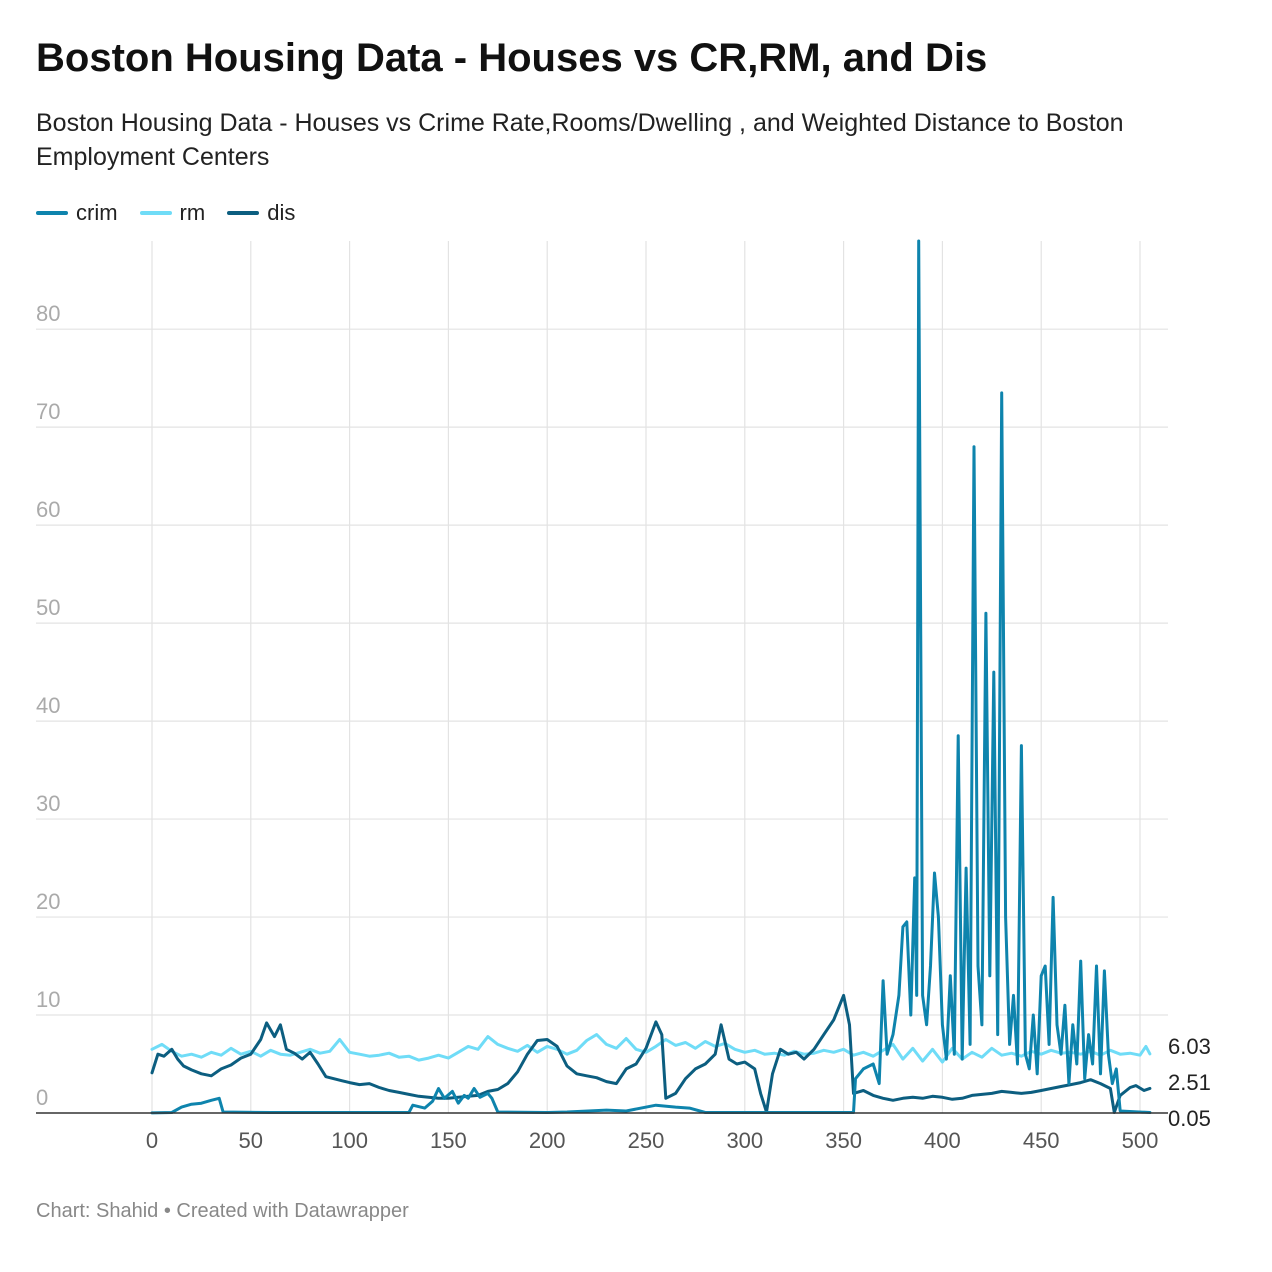 Image resolution: width=1272 pixels, height=1272 pixels. What do you see at coordinates (251, 1140) in the screenshot?
I see `x-tick-label-50: 50` at bounding box center [251, 1140].